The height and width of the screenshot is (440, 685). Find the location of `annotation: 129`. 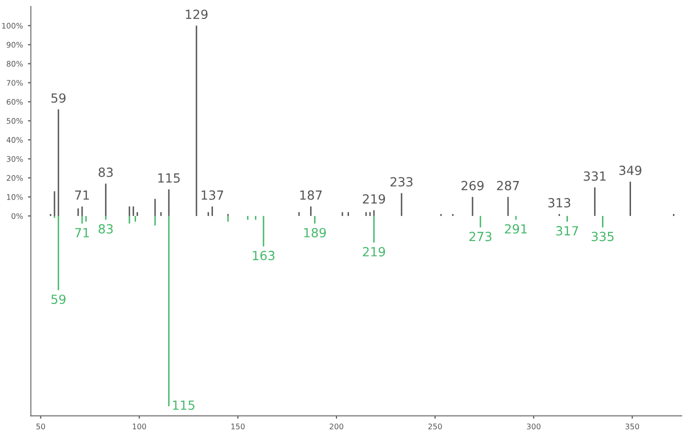

annotation: 129 is located at coordinates (197, 15).